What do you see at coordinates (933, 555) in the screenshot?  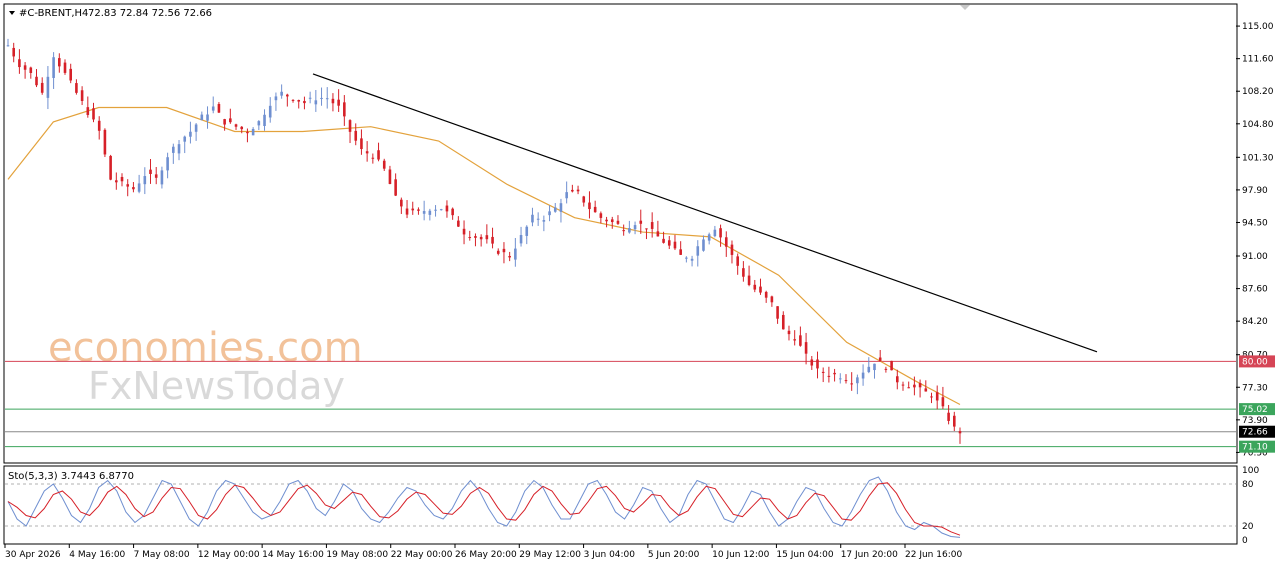 I see `x-tick-label: 22 Jun 16:00` at bounding box center [933, 555].